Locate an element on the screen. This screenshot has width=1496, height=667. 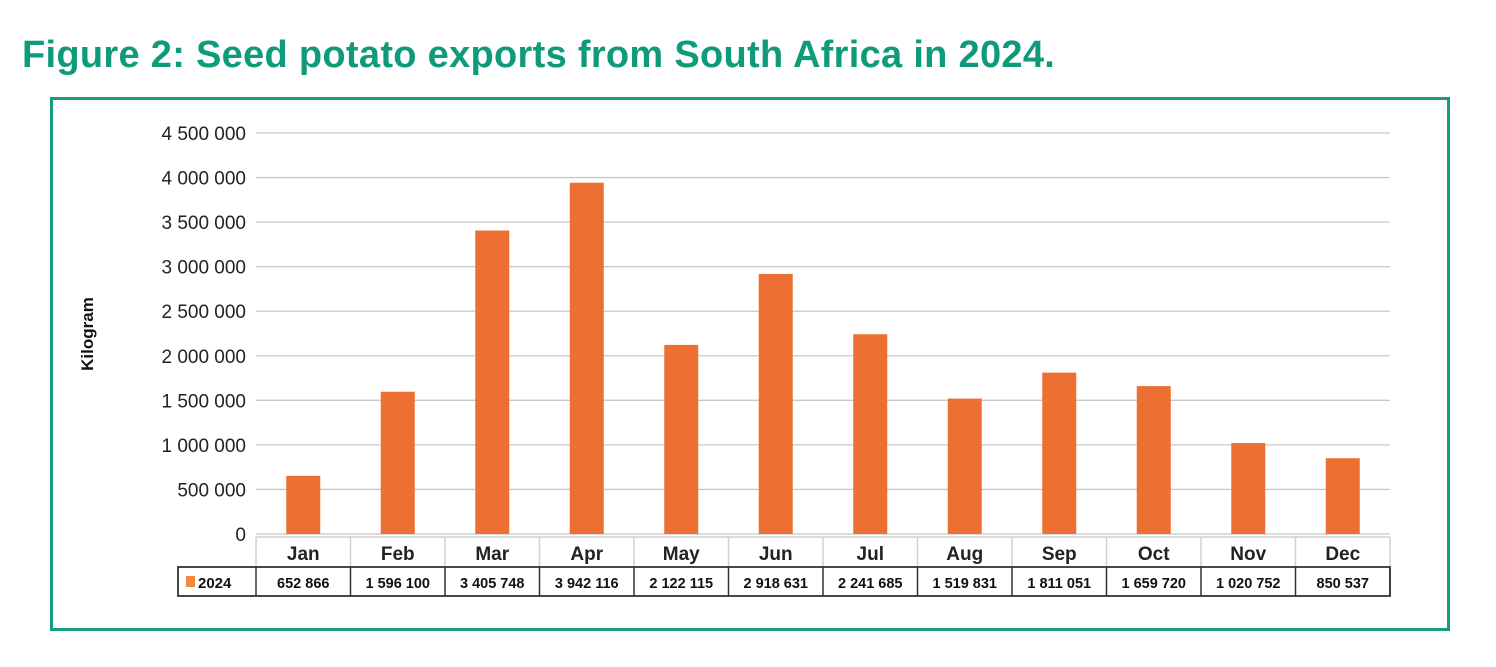
y-tick-label: 1 500 000 is located at coordinates (203, 401).